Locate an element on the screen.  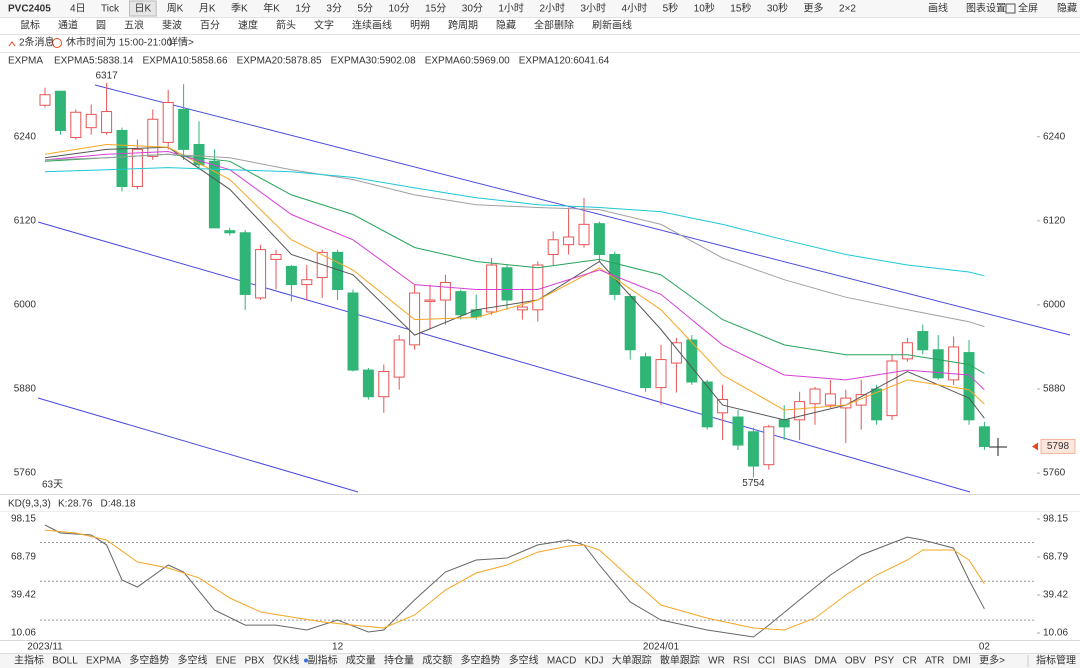
drawing-tool: 五浪 is located at coordinates (134, 25).